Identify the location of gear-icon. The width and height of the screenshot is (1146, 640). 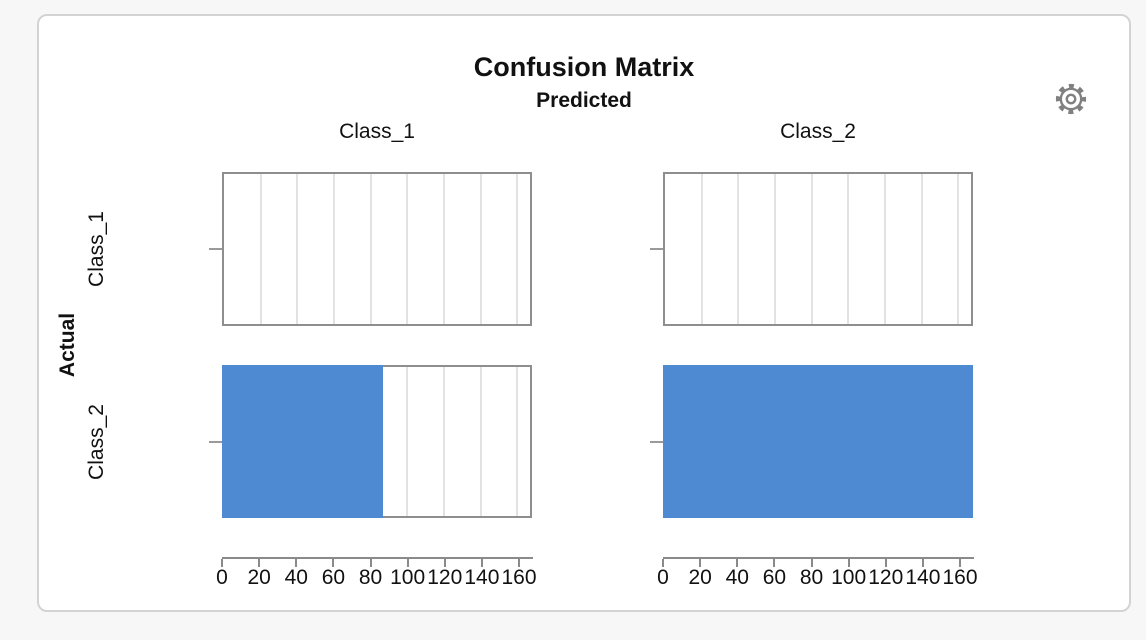
(1071, 99).